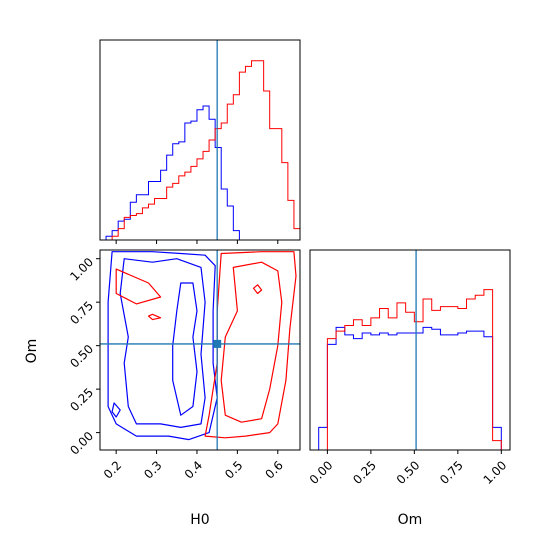 The height and width of the screenshot is (554, 550). What do you see at coordinates (410, 388) in the screenshot?
I see `om-histogram-blue` at bounding box center [410, 388].